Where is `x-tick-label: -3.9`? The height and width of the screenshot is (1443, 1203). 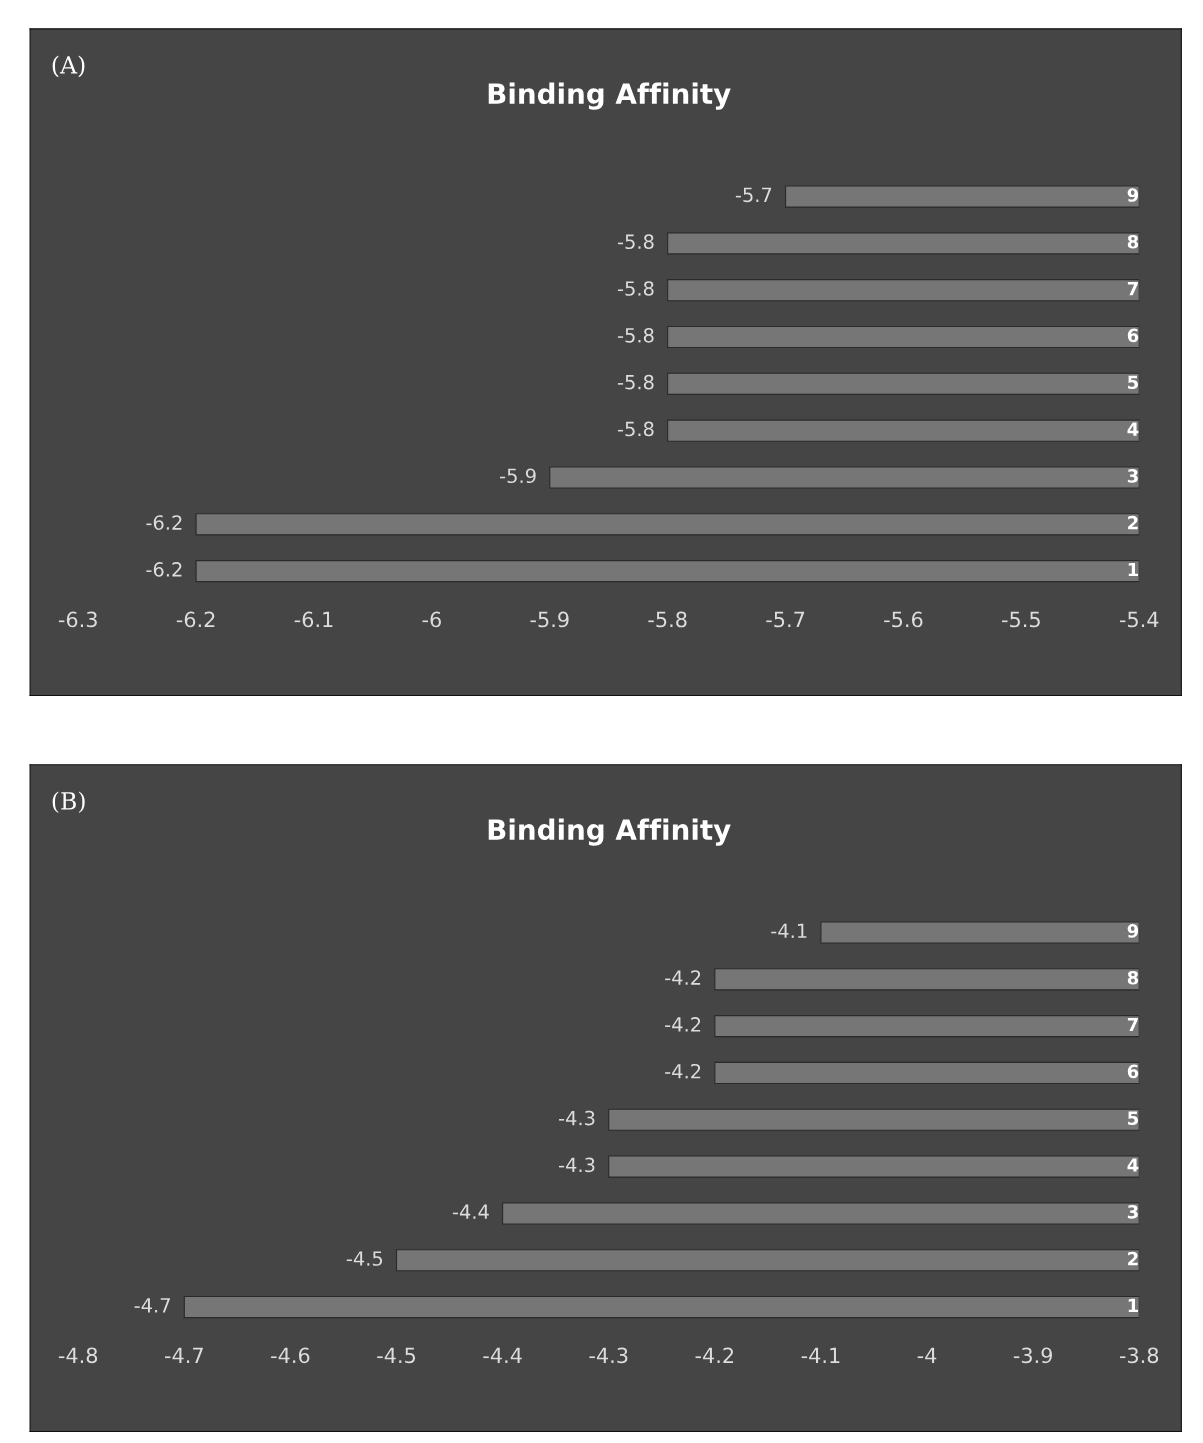 x-tick-label: -3.9 is located at coordinates (1032, 1355).